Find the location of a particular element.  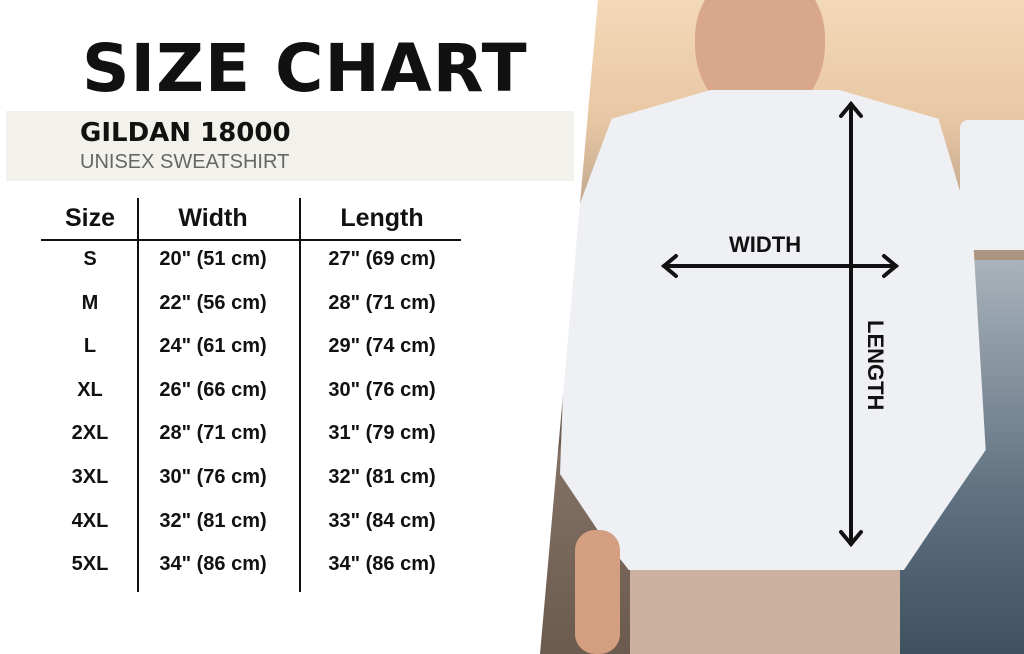

size-cell: S is located at coordinates (90, 259).